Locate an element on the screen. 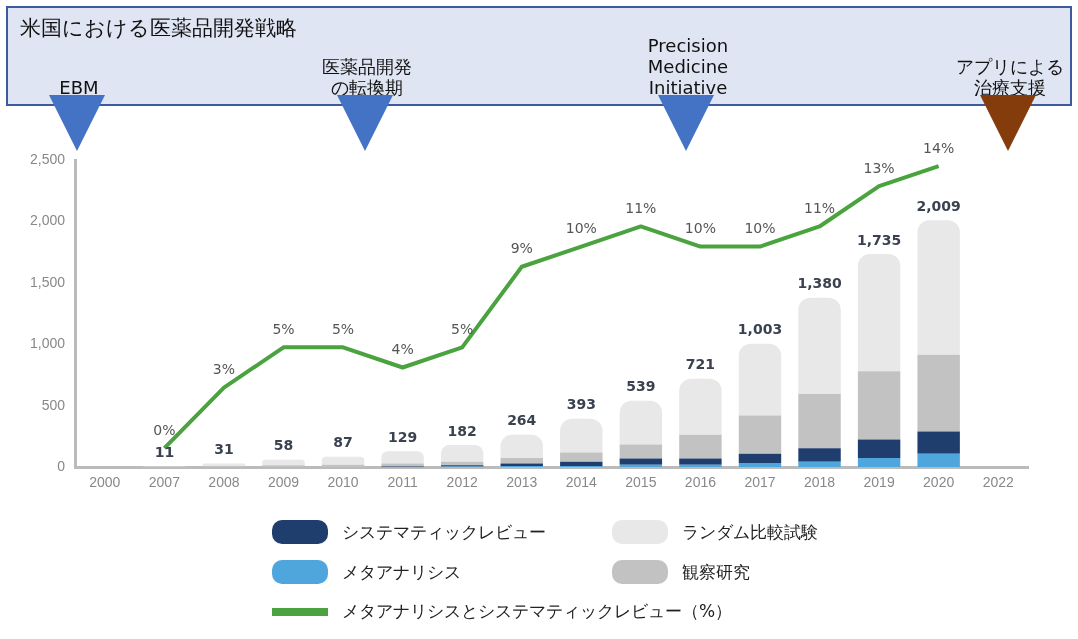  x-tick-label: 2009 is located at coordinates (283, 482).